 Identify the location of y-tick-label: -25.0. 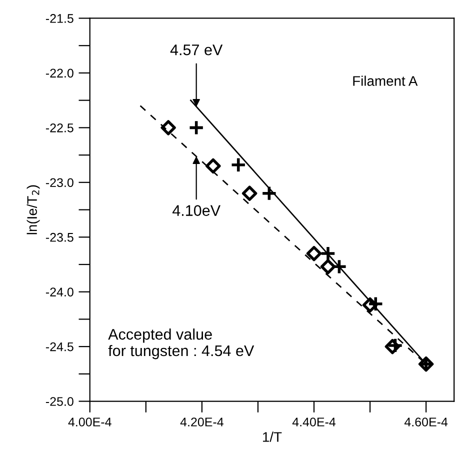
(60, 401).